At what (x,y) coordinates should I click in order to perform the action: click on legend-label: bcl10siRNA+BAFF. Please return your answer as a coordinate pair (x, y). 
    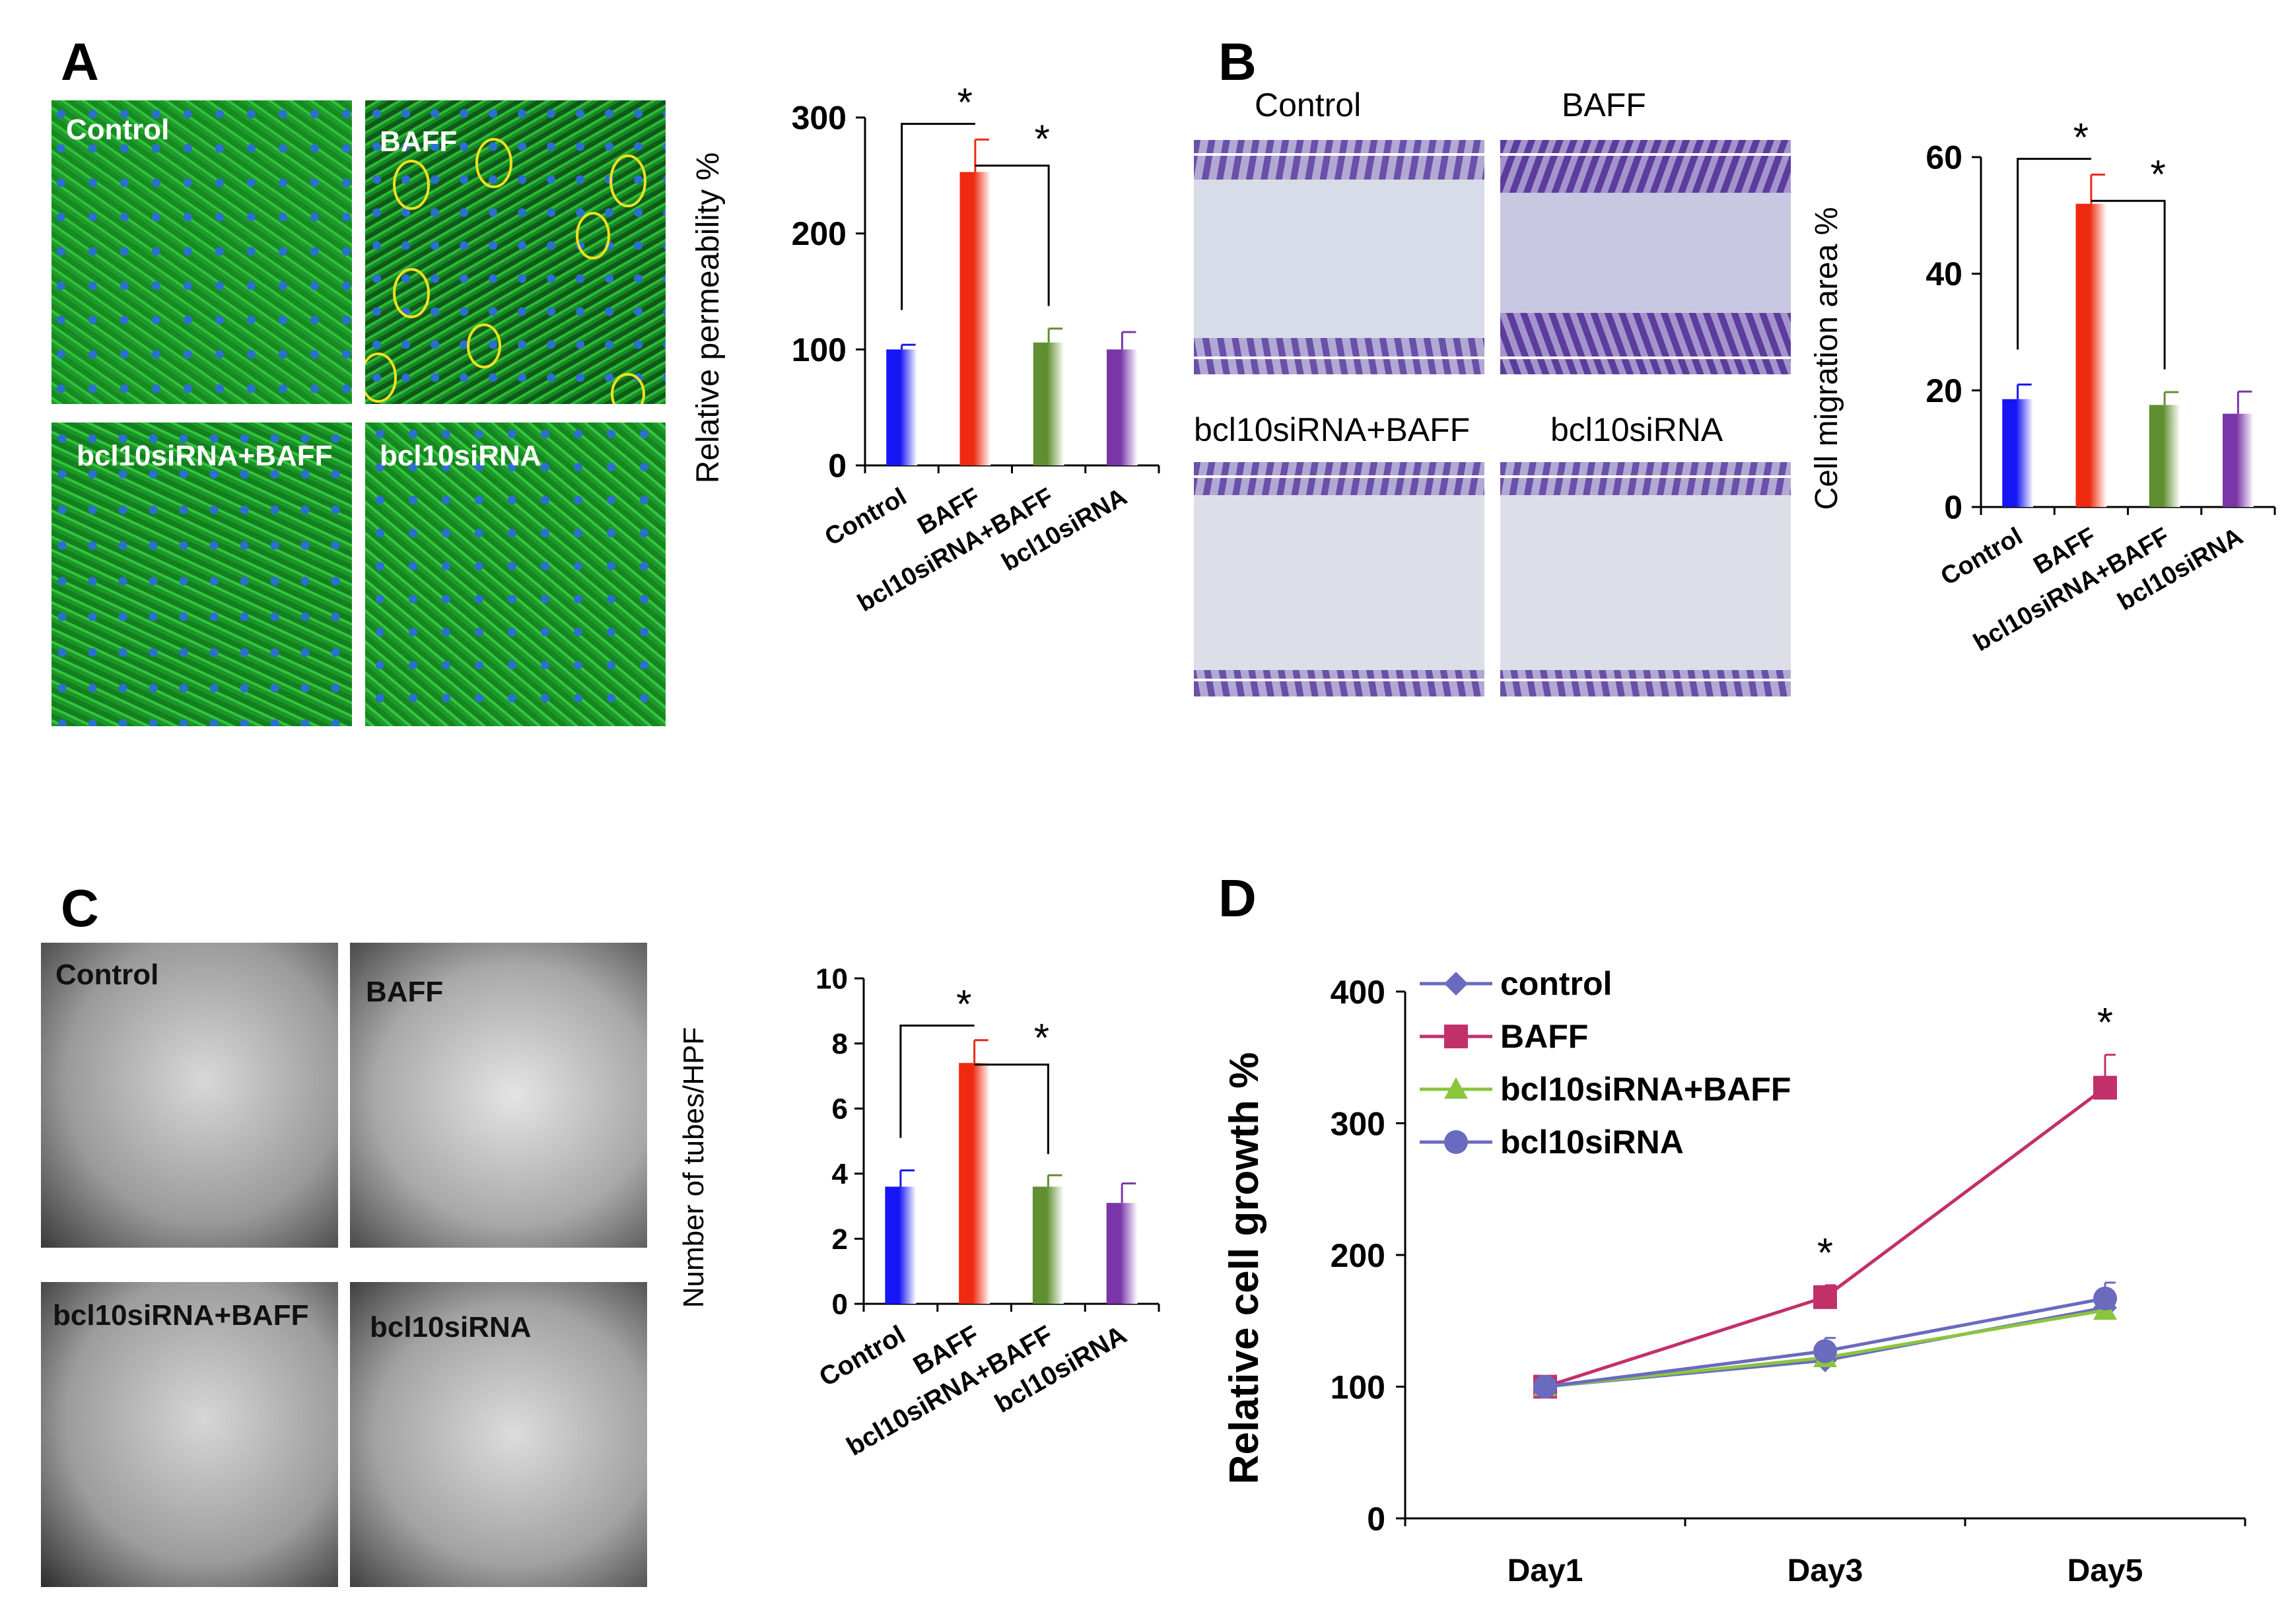
    Looking at the image, I should click on (1645, 1089).